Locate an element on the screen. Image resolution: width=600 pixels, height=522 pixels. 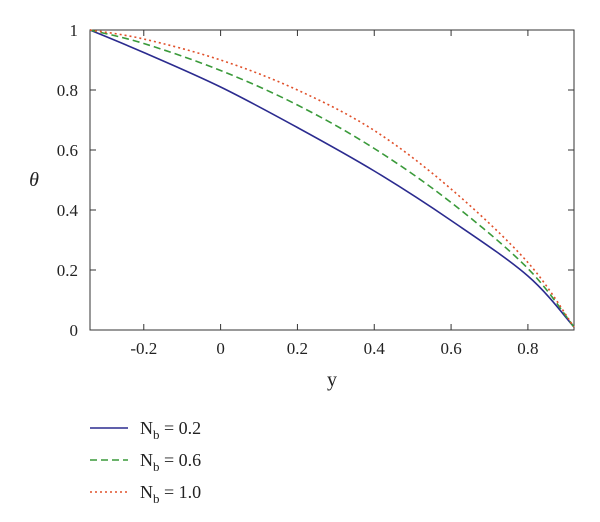
y-tick-label: 1 is located at coordinates (74, 30).